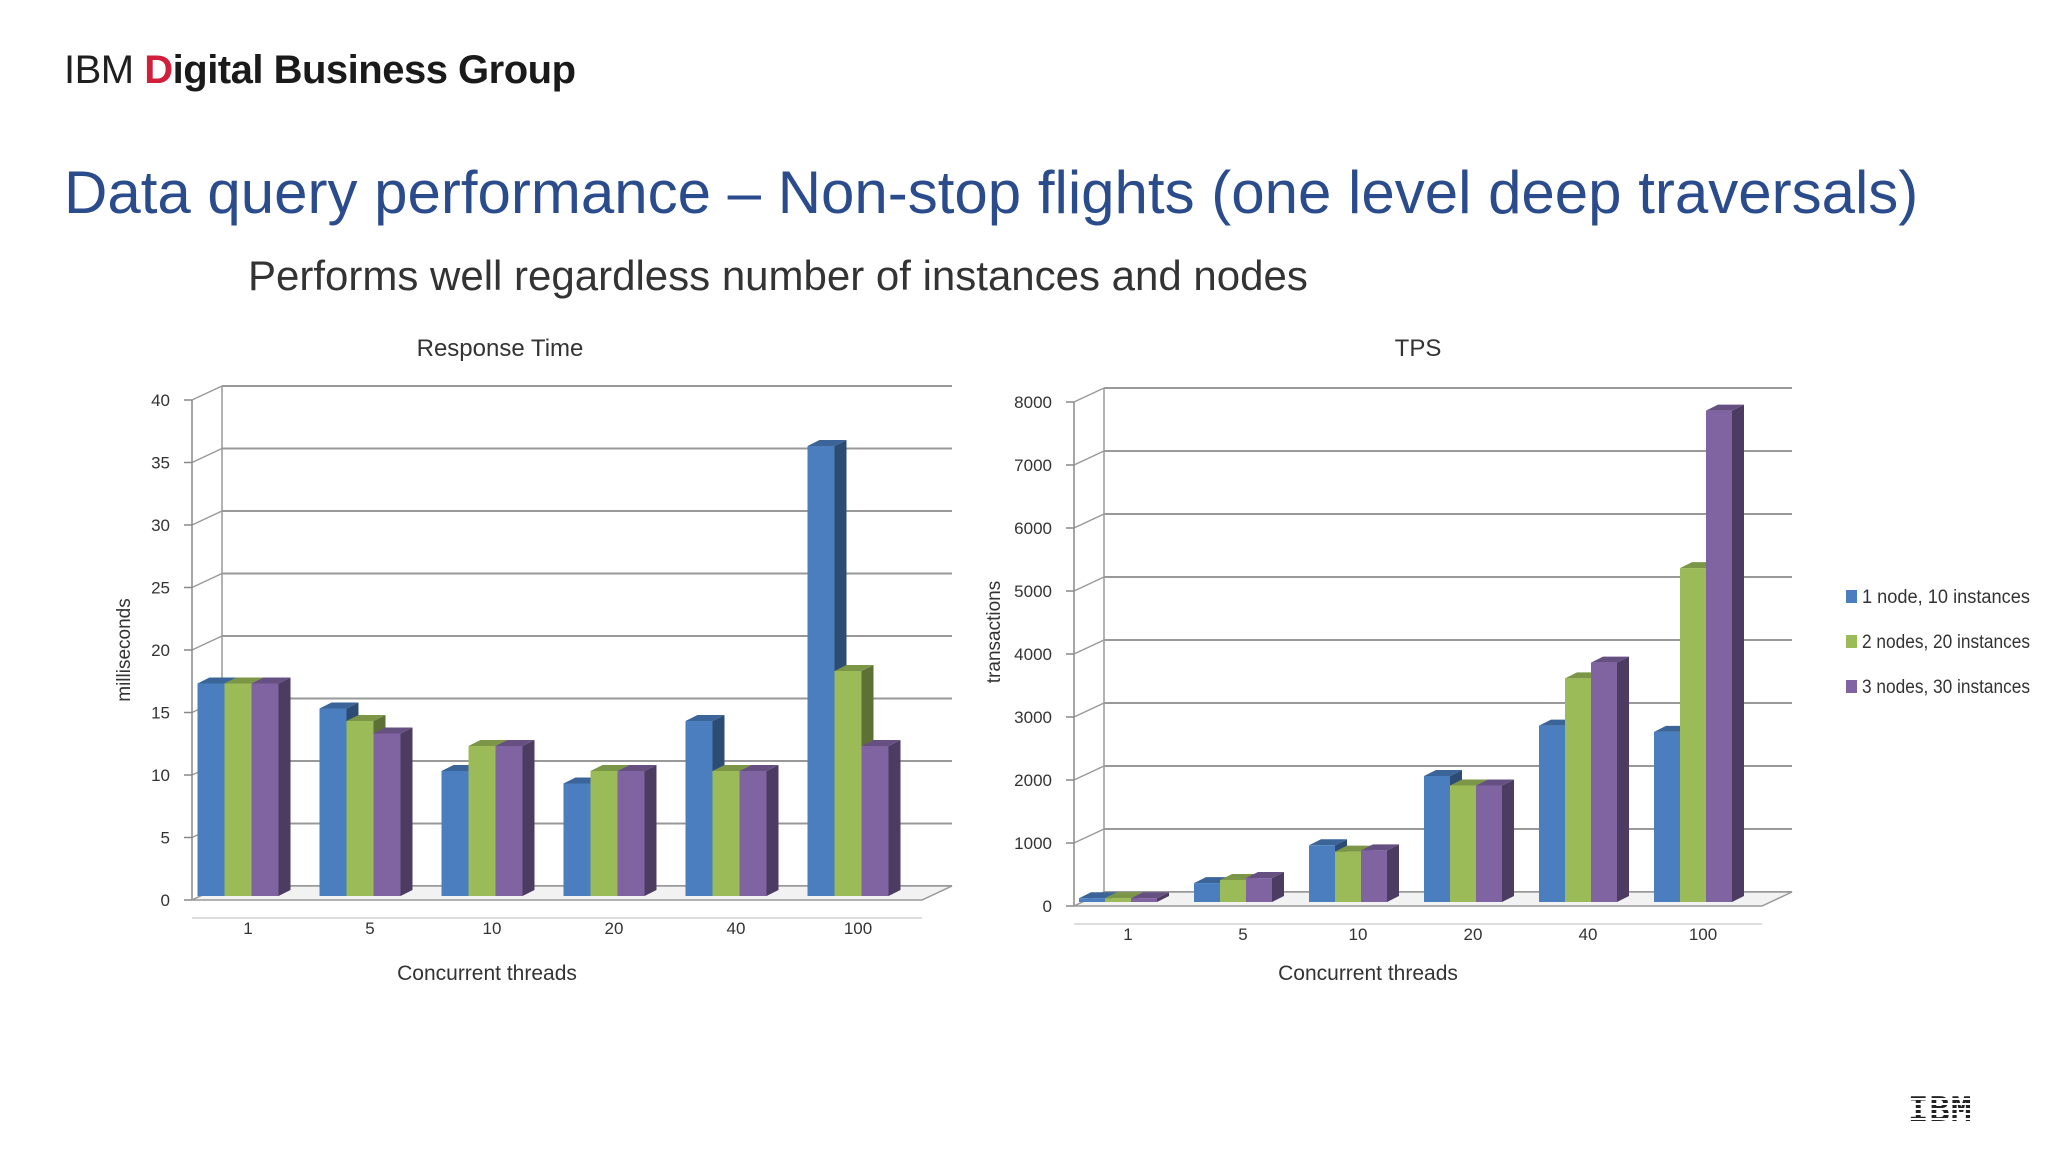 This screenshot has width=2048, height=1152. I want to click on y-axis-label: transactions, so click(994, 632).